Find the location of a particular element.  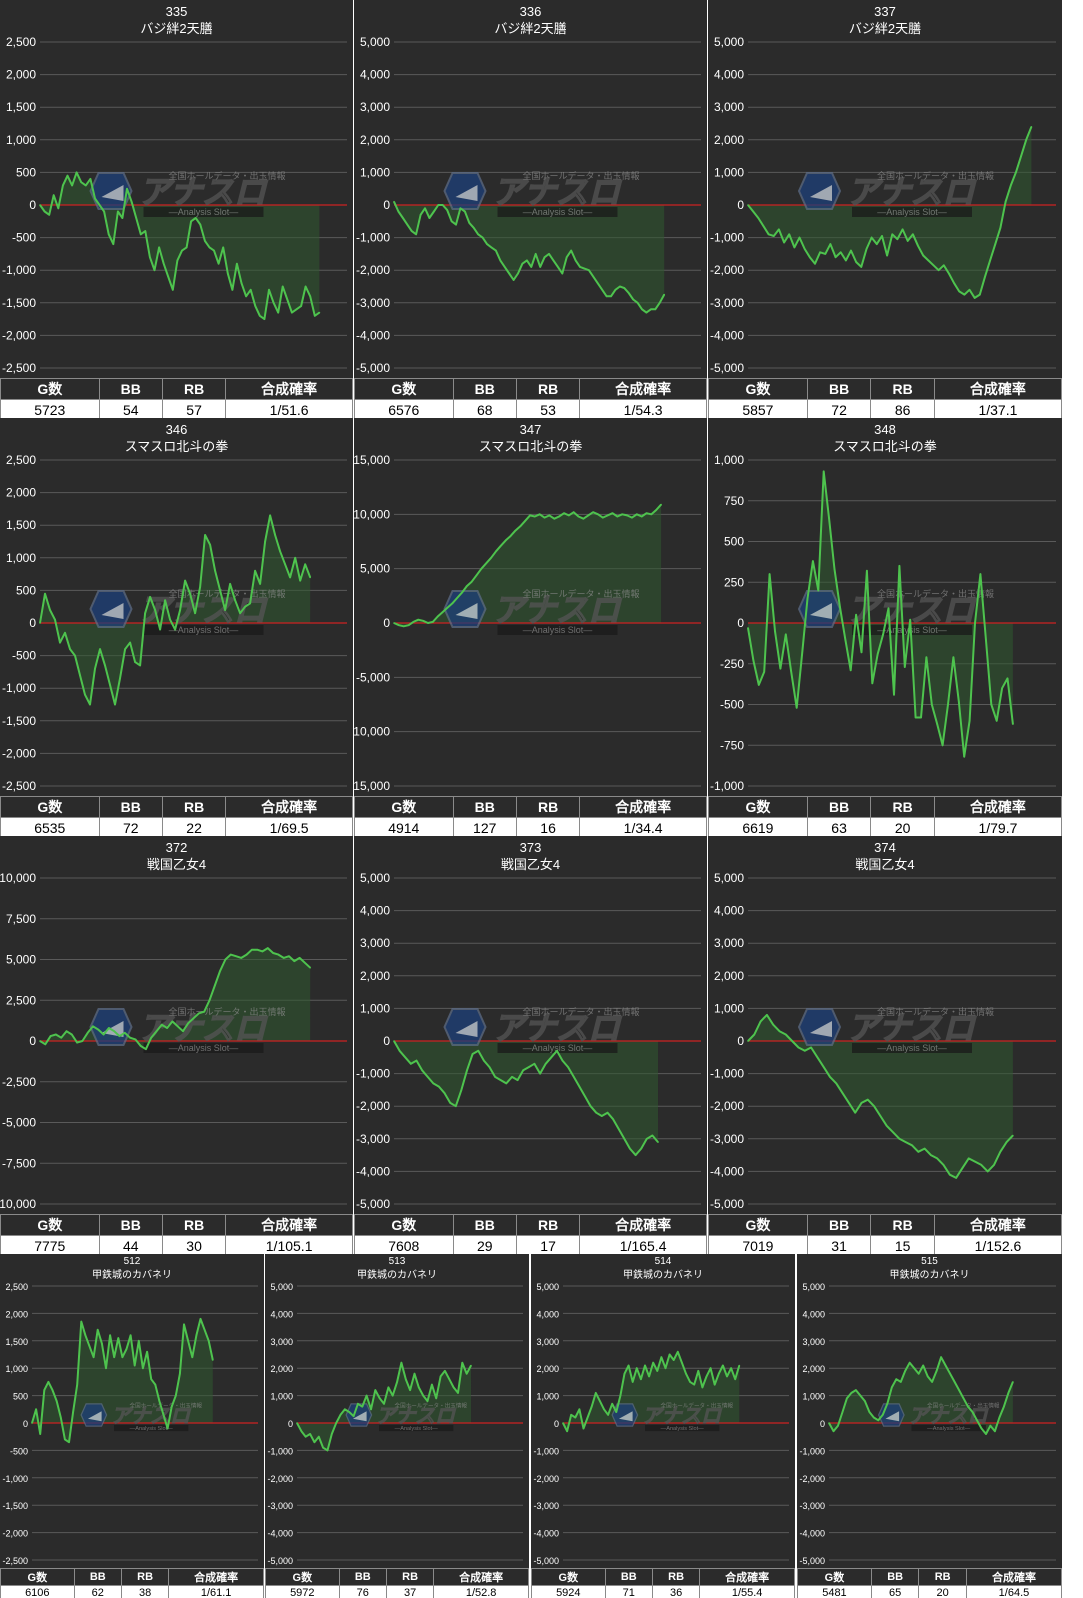

y-tick-label: 500 is located at coordinates (20, 1397).